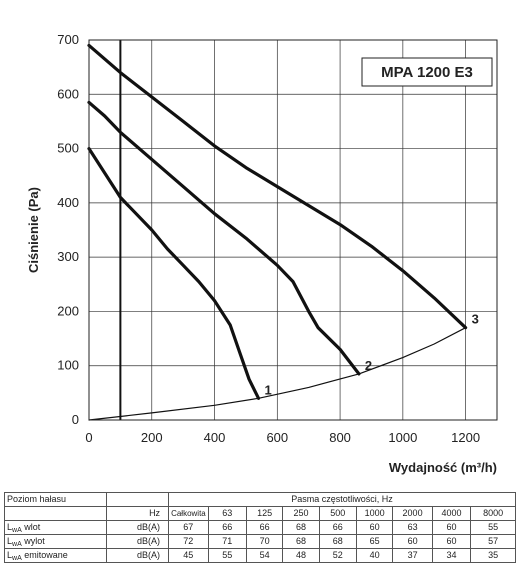 The height and width of the screenshot is (576, 520). I want to click on y-axis-title: Ciśnienie (Pa), so click(33, 230).